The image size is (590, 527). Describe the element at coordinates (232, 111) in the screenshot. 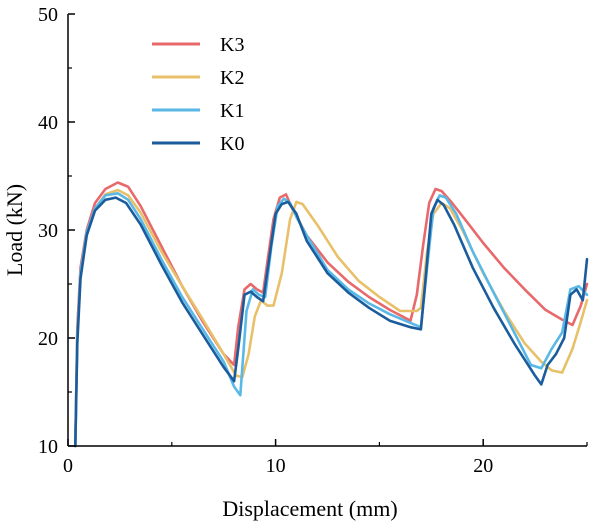

I see `legend-label-k1: K1` at that location.